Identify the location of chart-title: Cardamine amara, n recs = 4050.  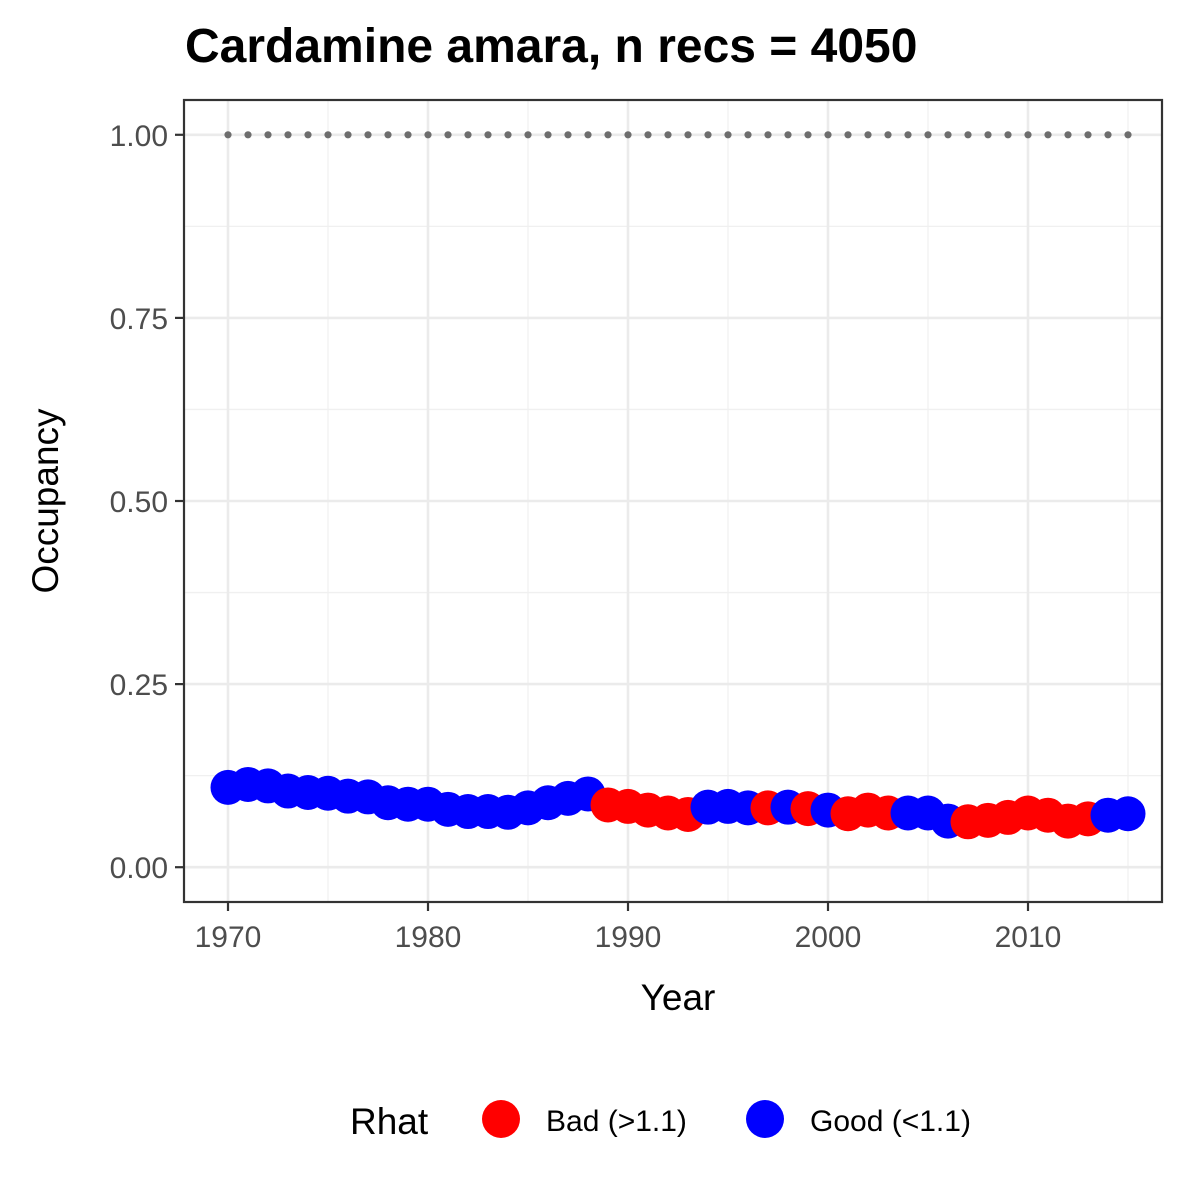
(551, 46).